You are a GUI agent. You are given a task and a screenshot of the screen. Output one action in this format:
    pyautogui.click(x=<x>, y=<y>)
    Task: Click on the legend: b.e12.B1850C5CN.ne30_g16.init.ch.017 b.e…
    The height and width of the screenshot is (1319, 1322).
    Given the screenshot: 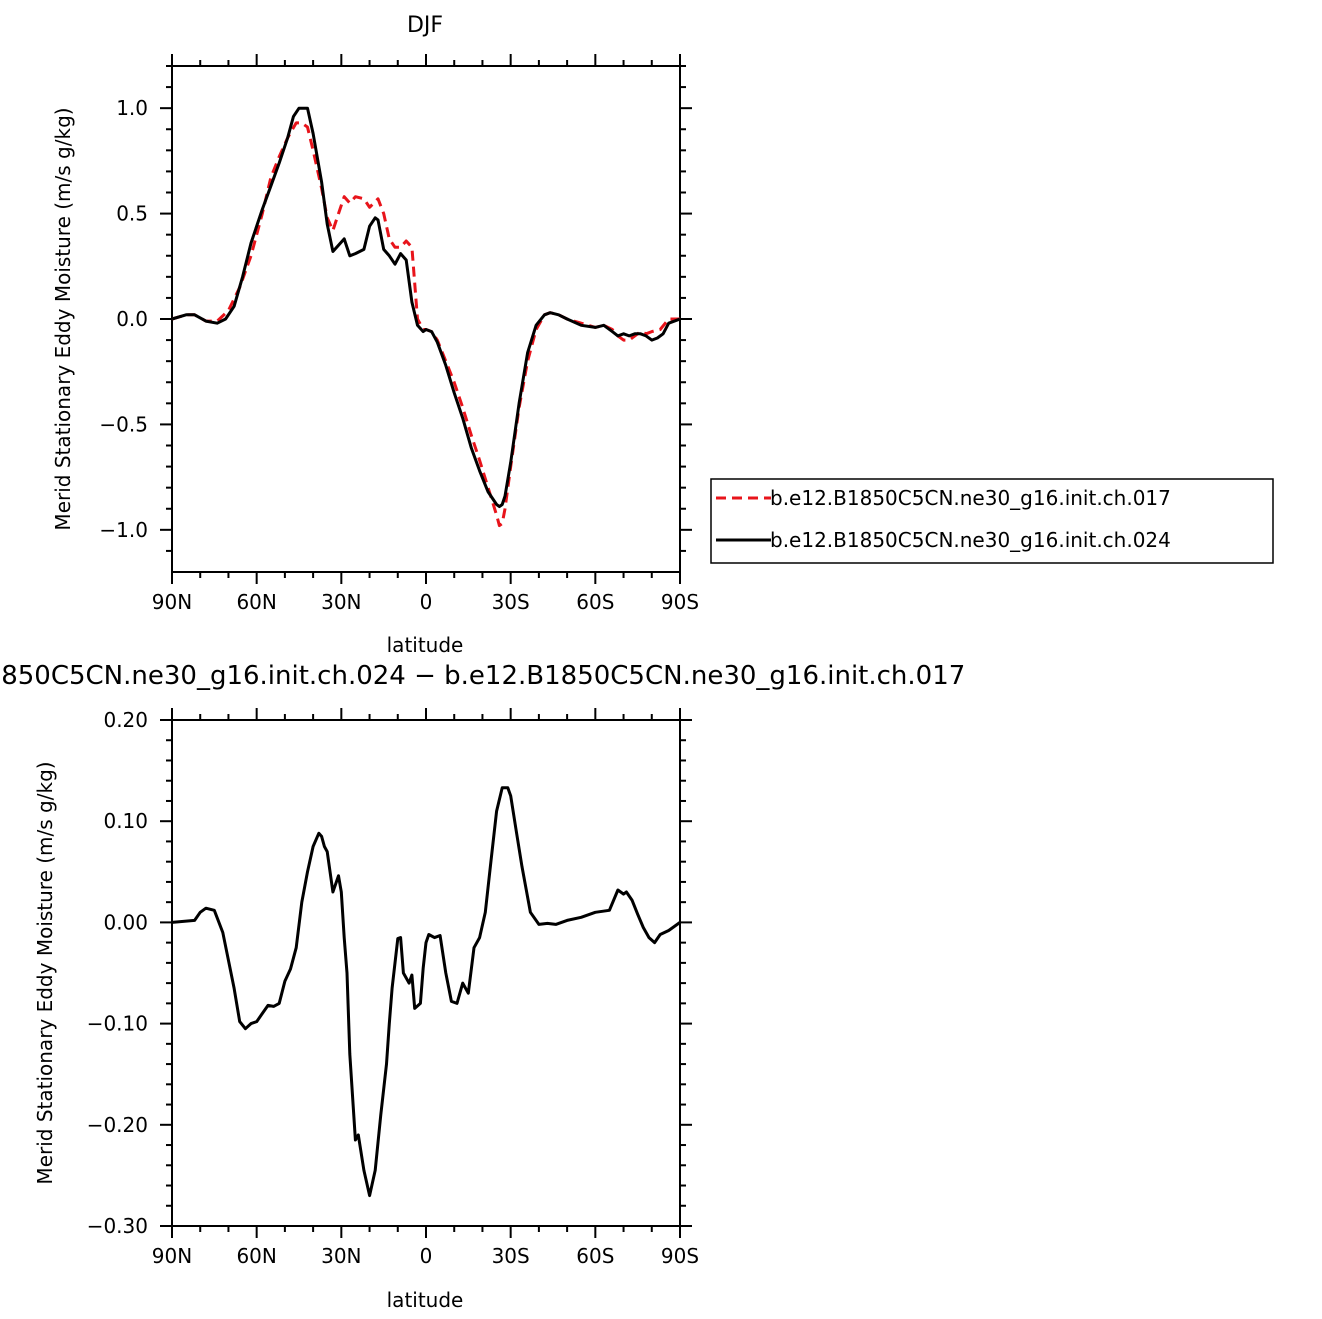 What is the action you would take?
    pyautogui.click(x=992, y=521)
    